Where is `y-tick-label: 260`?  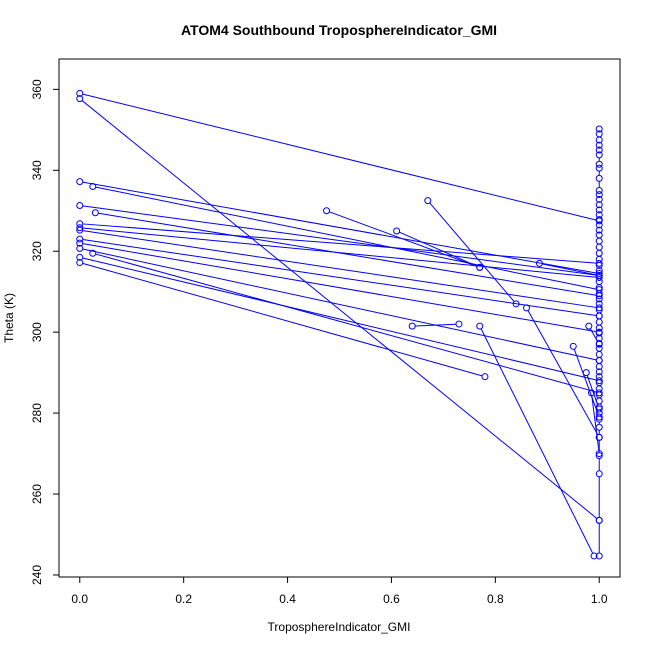
y-tick-label: 260 is located at coordinates (37, 494).